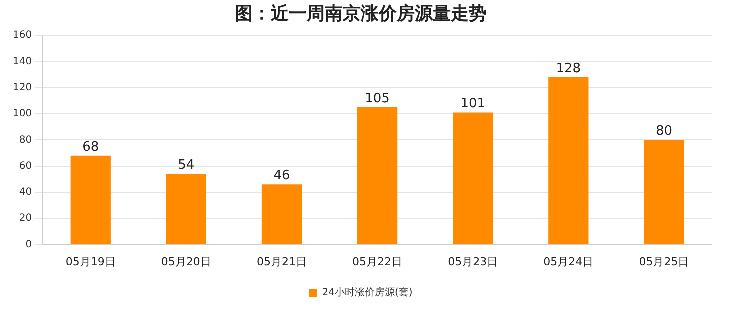 The height and width of the screenshot is (312, 740). I want to click on data-label: 68, so click(91, 147).